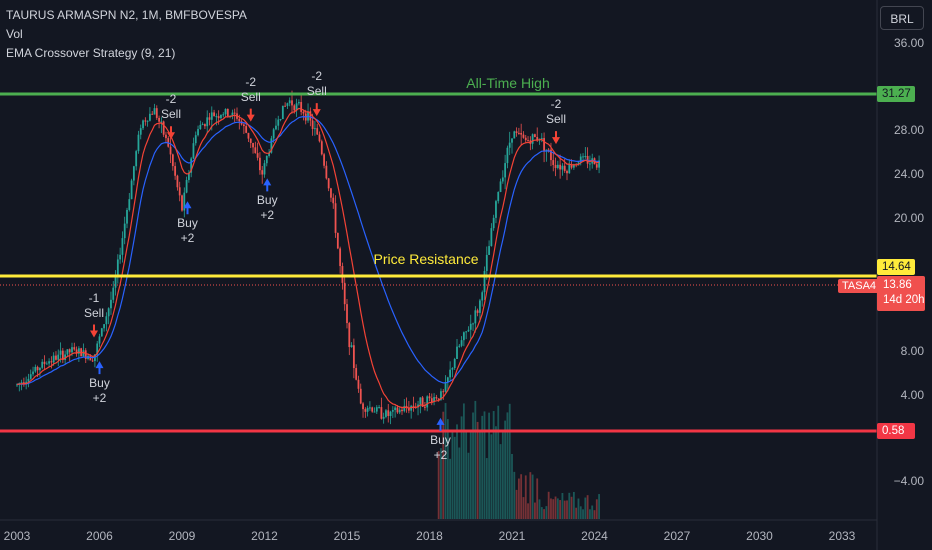  I want to click on vol-indicator: Vol, so click(14, 34).